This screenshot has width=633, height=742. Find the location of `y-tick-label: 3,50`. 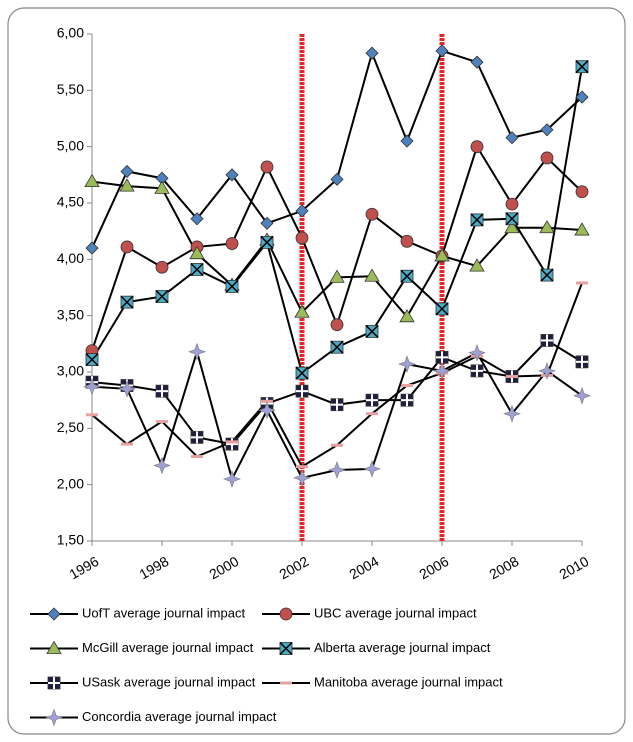

y-tick-label: 3,50 is located at coordinates (70, 314).